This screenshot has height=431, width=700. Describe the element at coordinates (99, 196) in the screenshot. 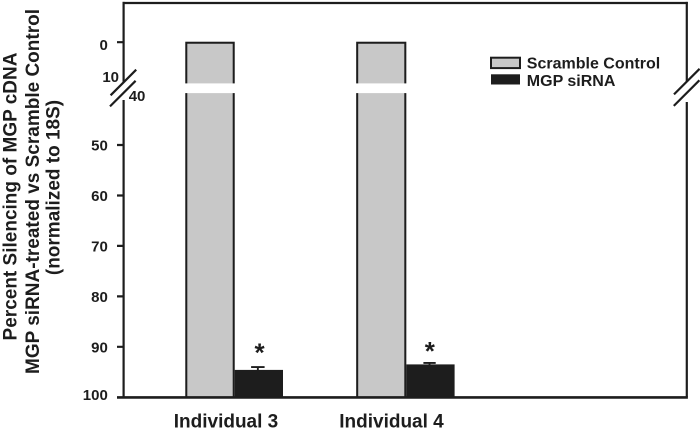

I see `svg-text: 60` at that location.